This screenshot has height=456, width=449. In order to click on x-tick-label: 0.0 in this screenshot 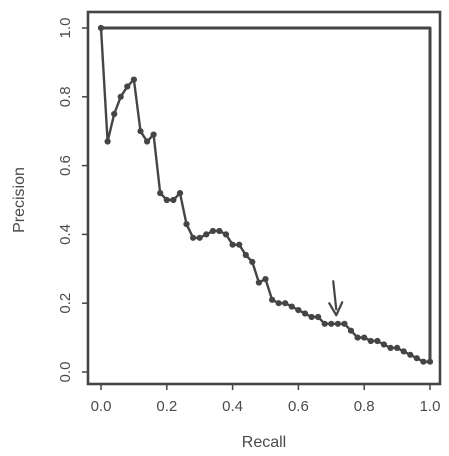, I will do `click(101, 406)`.